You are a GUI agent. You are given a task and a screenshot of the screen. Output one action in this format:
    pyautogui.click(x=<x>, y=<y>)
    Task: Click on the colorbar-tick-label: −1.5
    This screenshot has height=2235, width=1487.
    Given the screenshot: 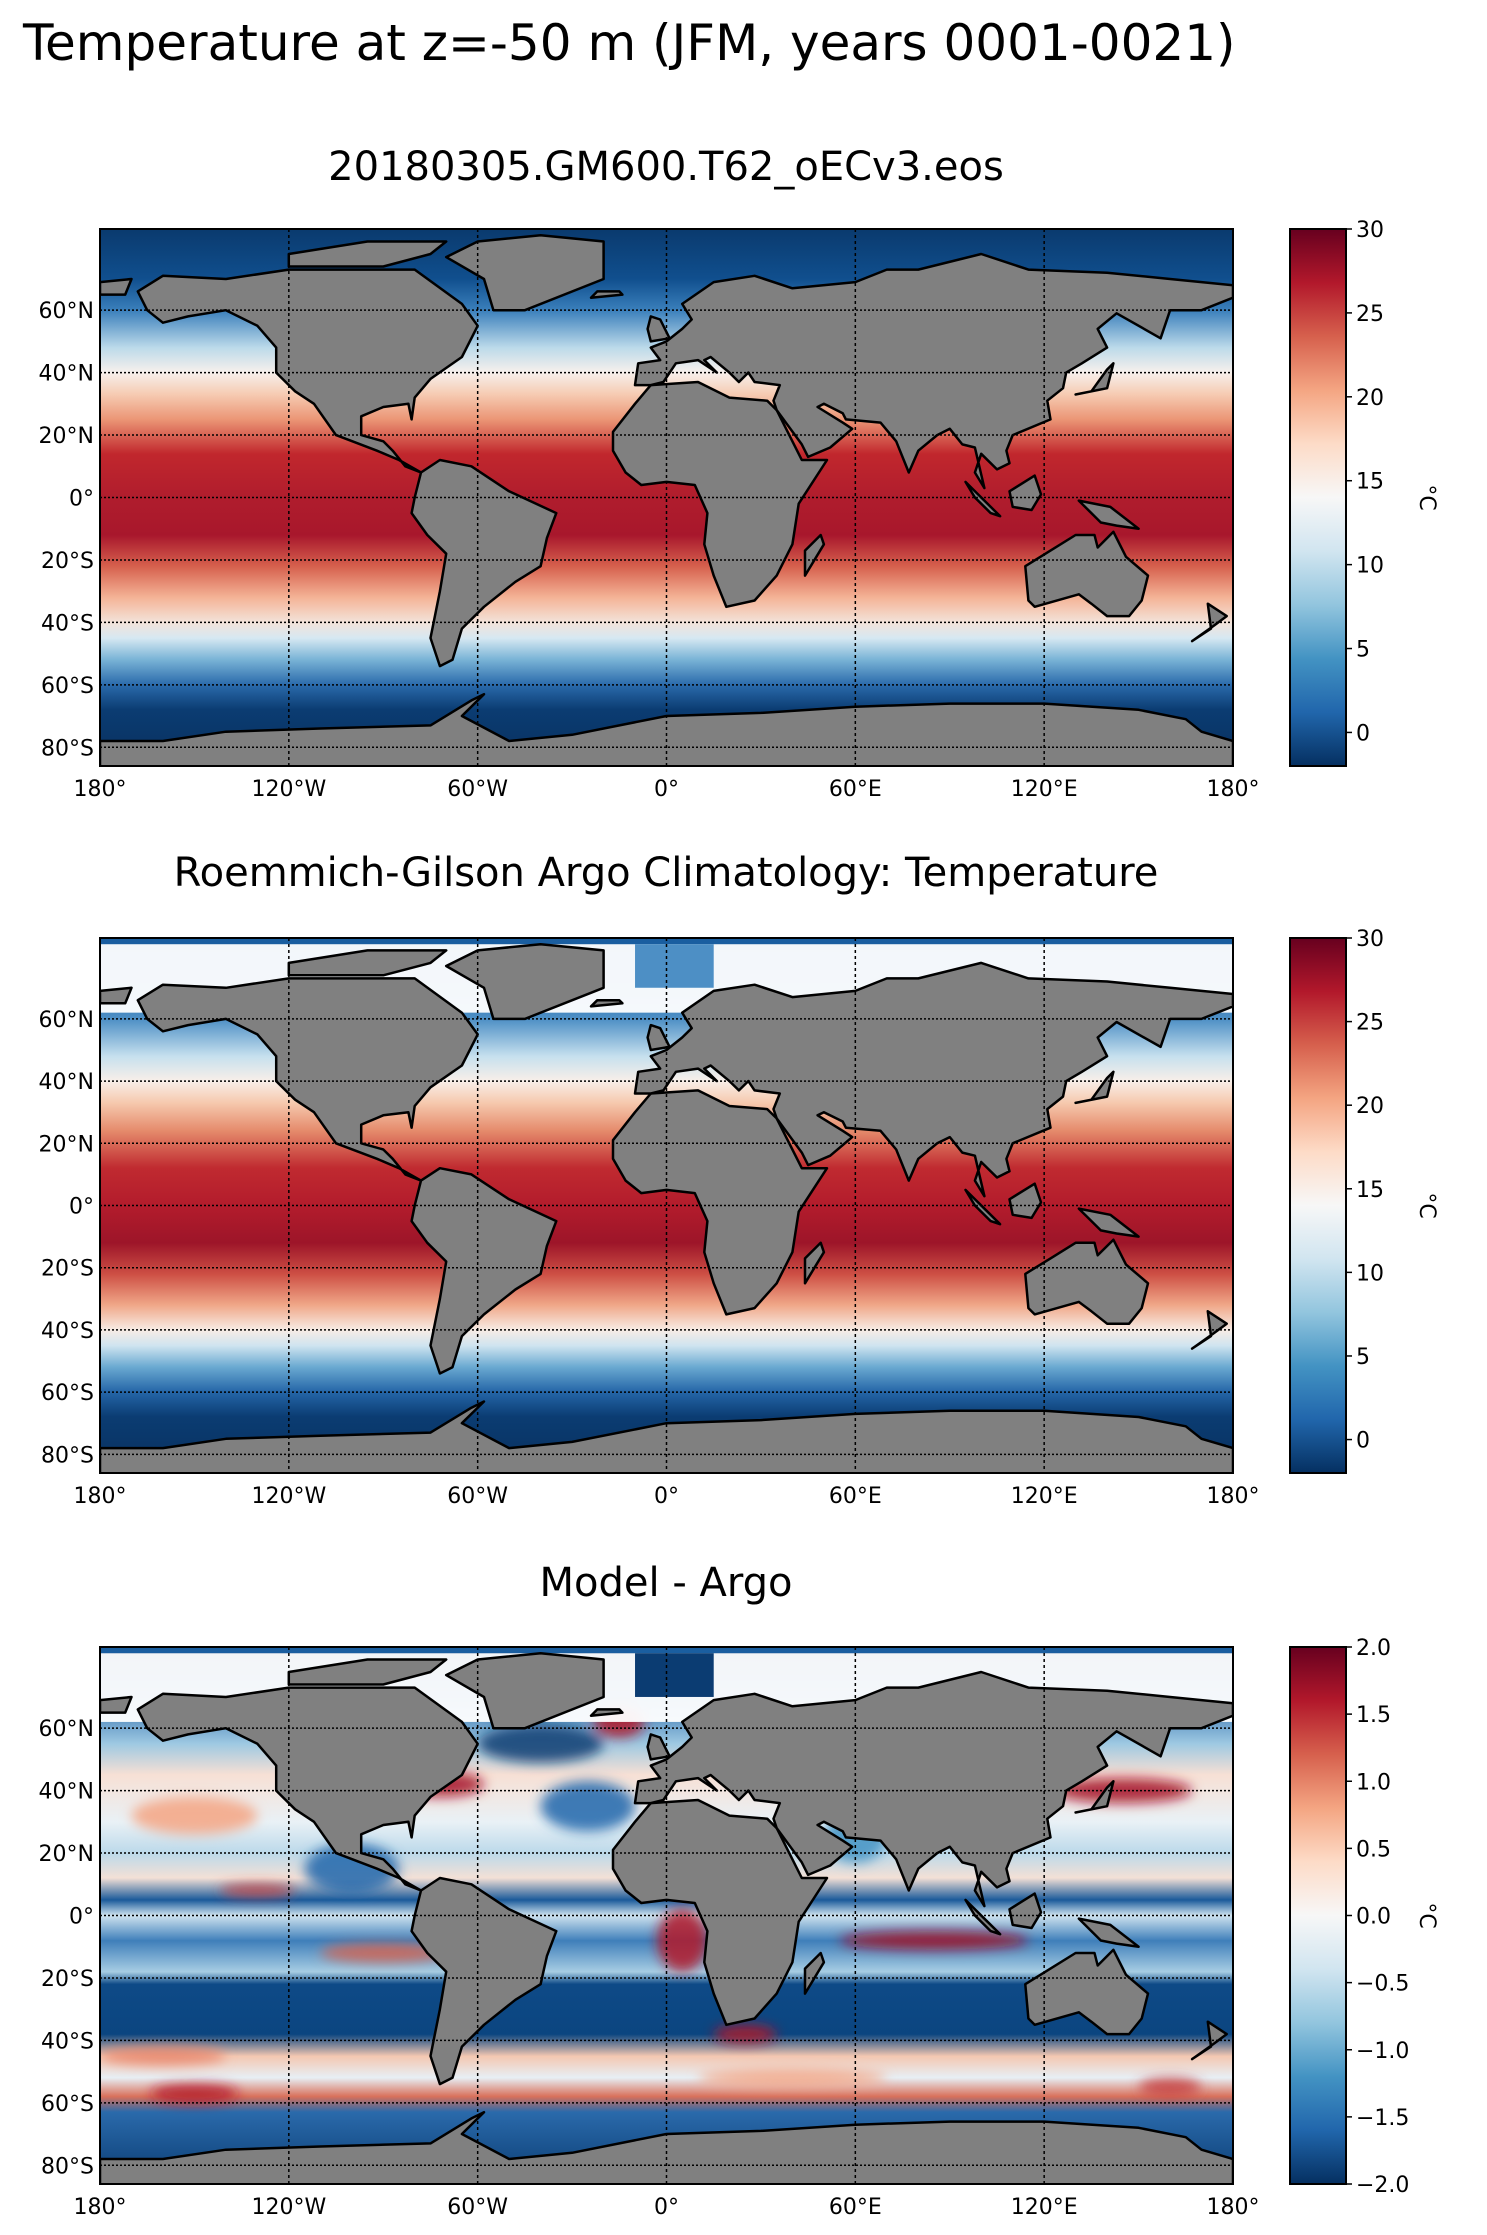 What is the action you would take?
    pyautogui.click(x=1382, y=2118)
    